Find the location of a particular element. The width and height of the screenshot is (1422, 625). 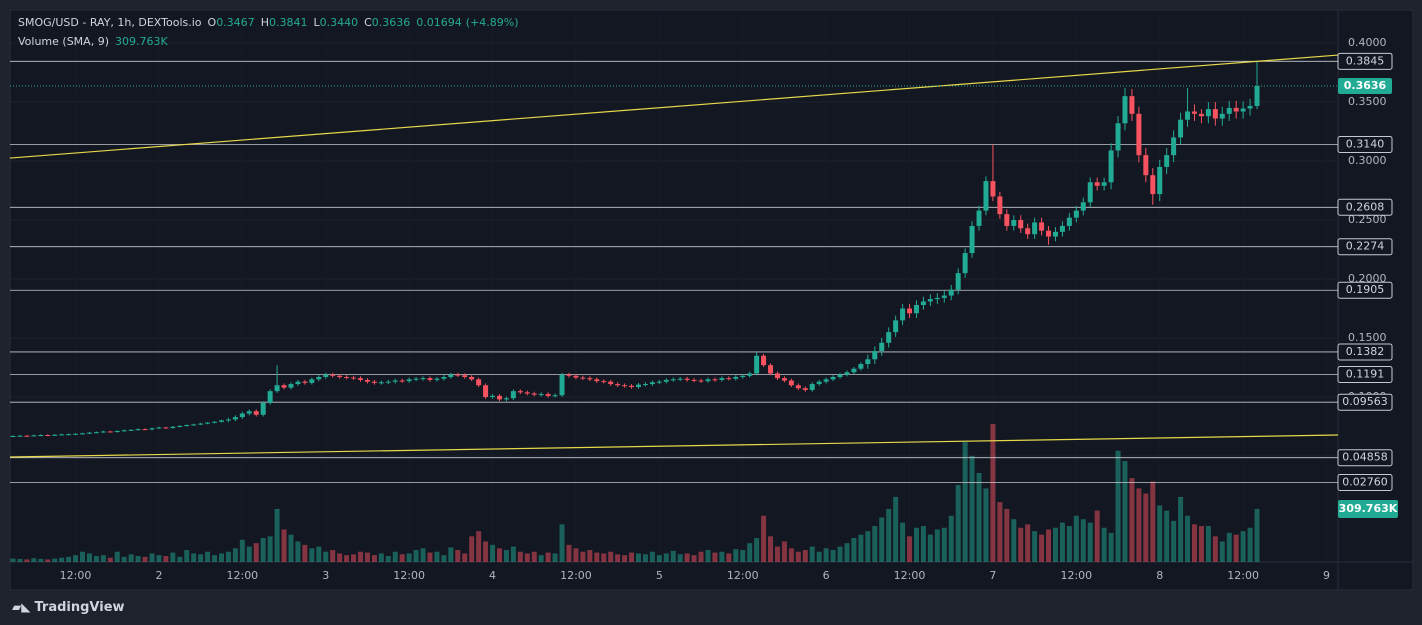

y-tick-label: 0.4000 is located at coordinates (1367, 42).